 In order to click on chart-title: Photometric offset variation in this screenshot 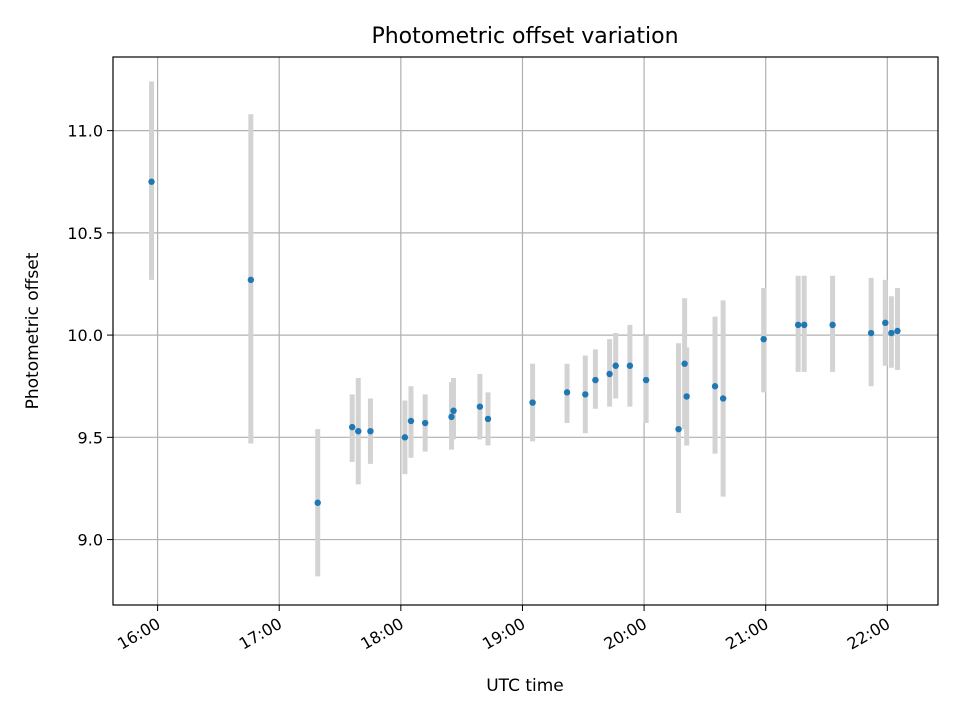, I will do `click(524, 36)`.